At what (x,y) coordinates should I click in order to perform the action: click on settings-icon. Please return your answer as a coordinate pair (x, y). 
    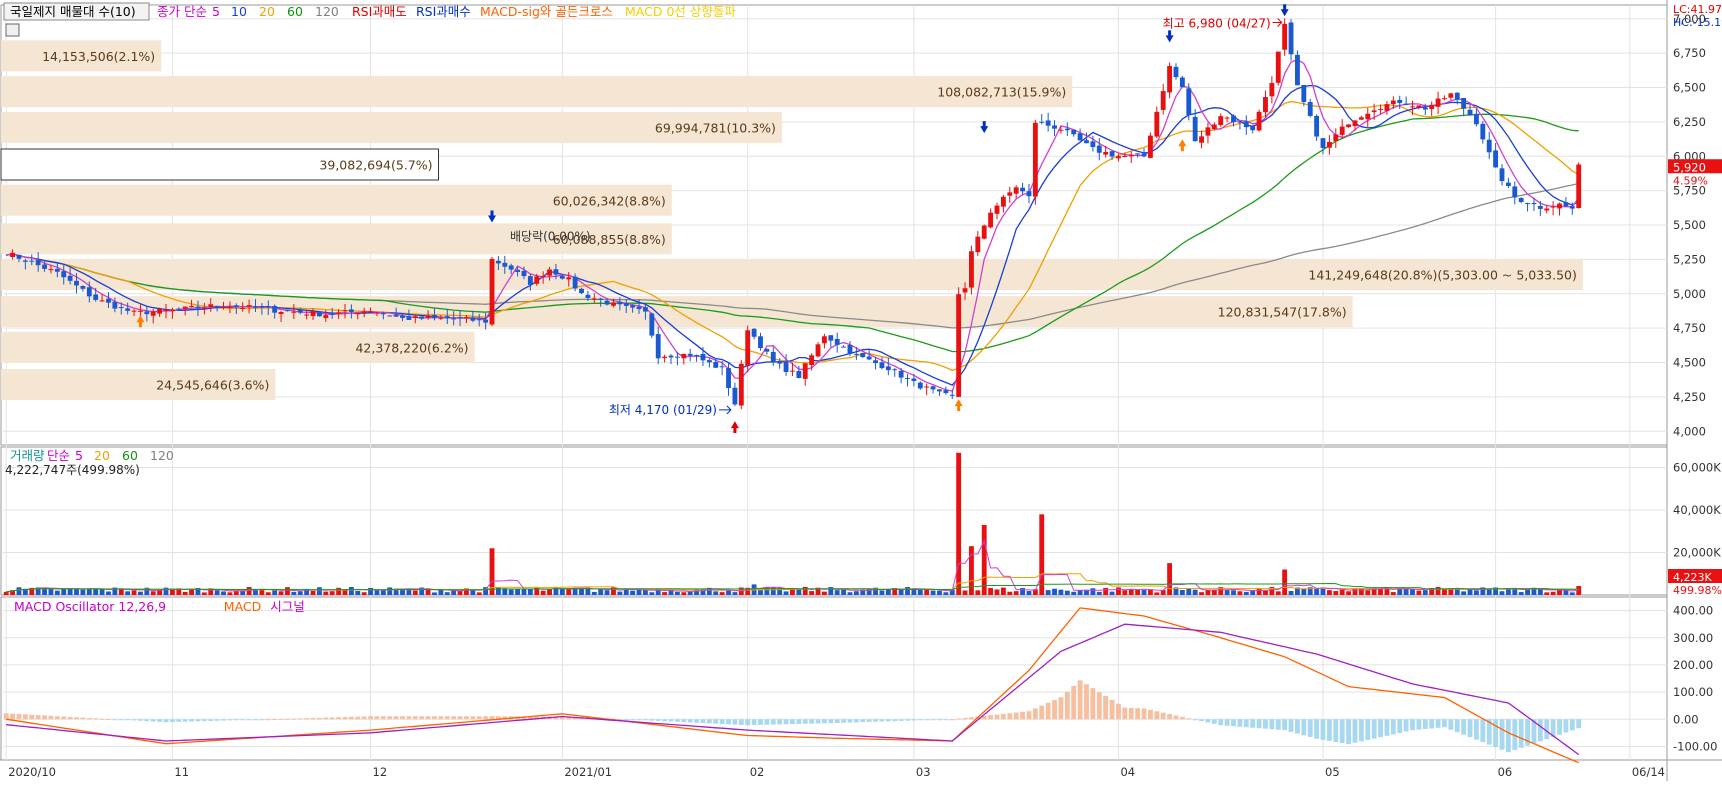
    Looking at the image, I should click on (12, 30).